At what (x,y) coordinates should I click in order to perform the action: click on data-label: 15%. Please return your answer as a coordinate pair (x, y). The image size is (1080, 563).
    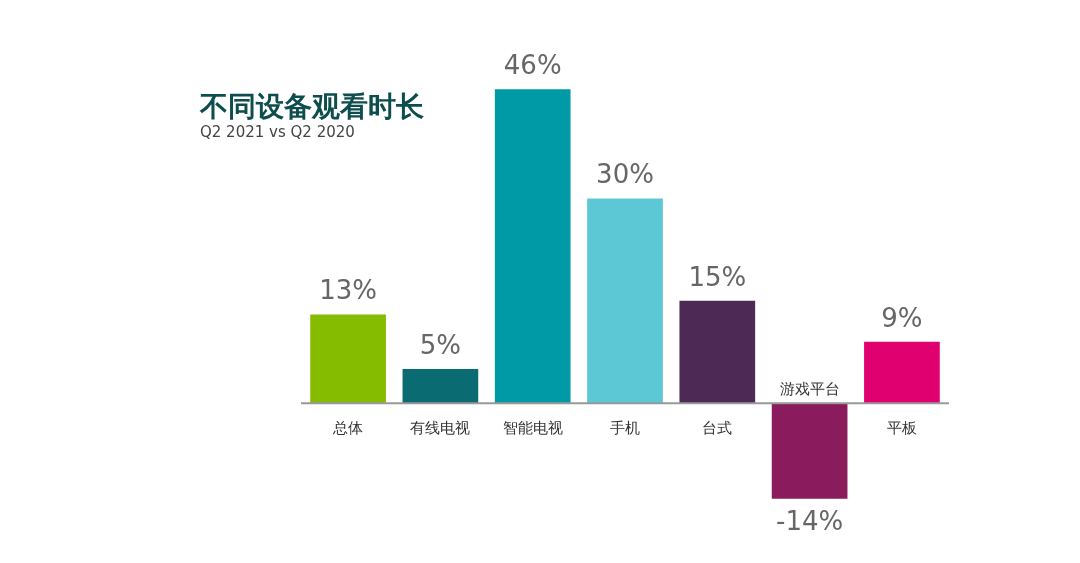
    Looking at the image, I should click on (717, 276).